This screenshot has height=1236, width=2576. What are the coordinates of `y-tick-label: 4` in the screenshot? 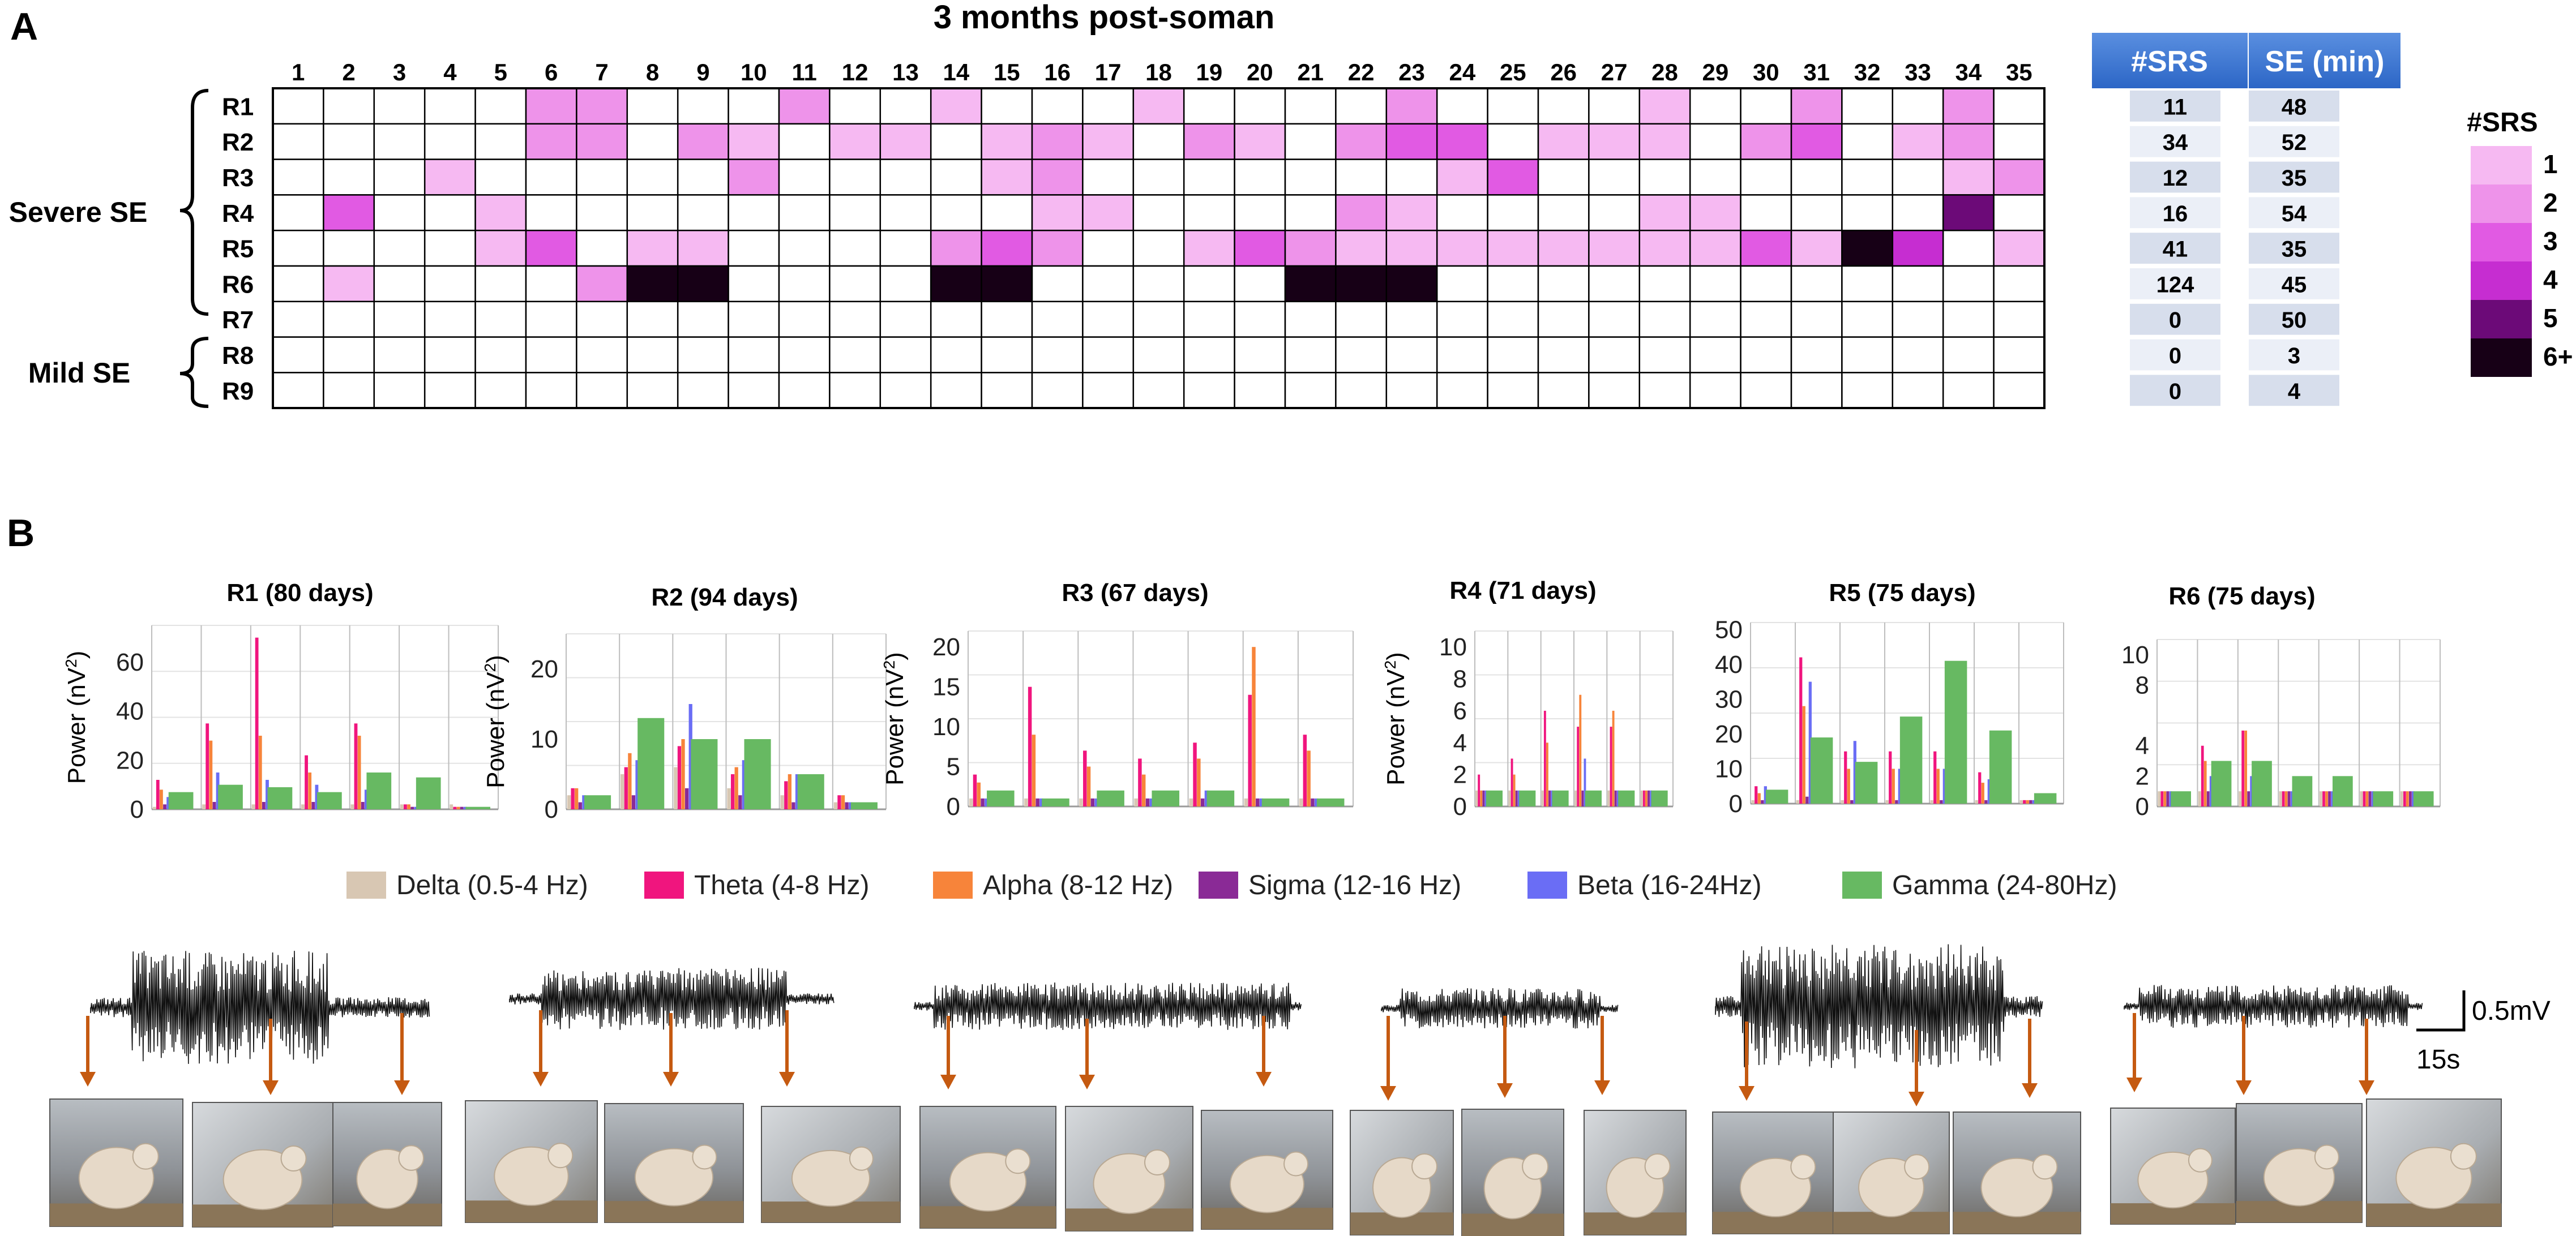 It's located at (2142, 746).